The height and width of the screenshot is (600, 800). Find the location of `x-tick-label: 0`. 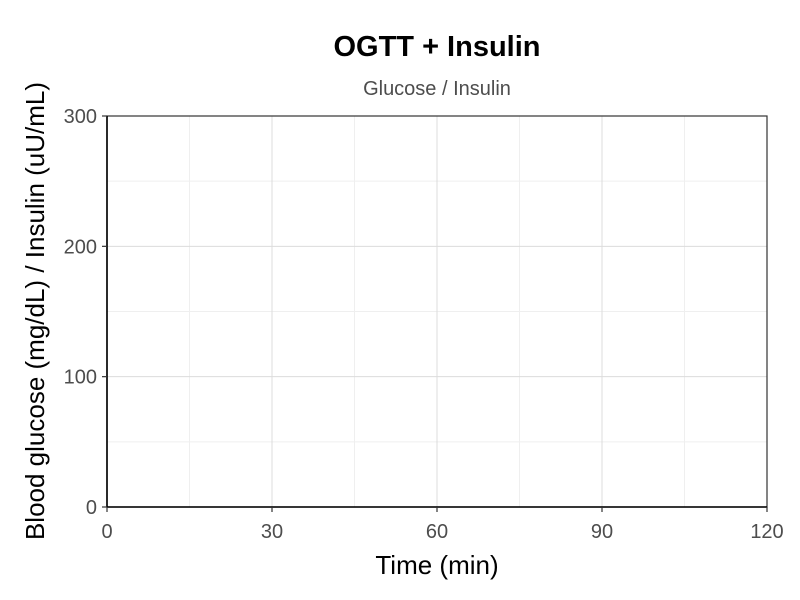

x-tick-label: 0 is located at coordinates (106, 532).